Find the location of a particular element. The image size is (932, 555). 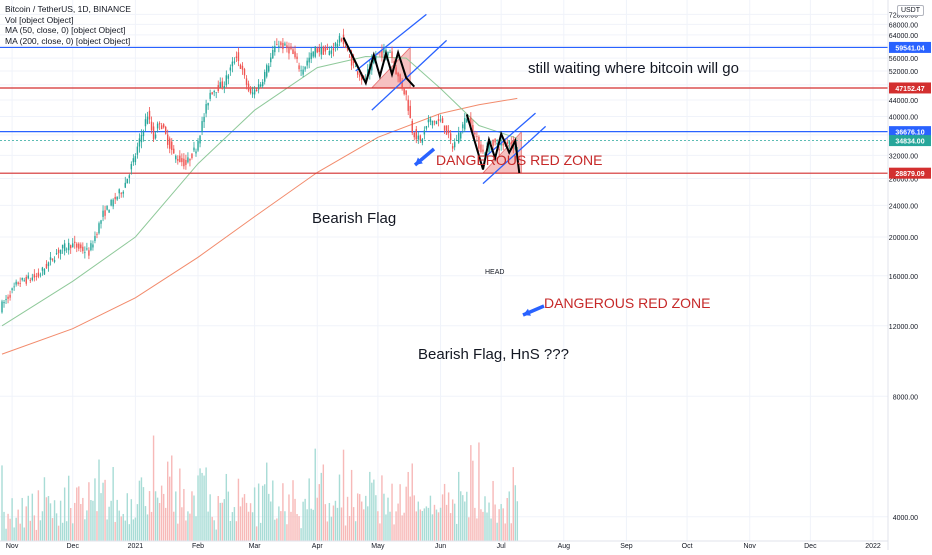

arrow-zone-2-head is located at coordinates (527, 312).